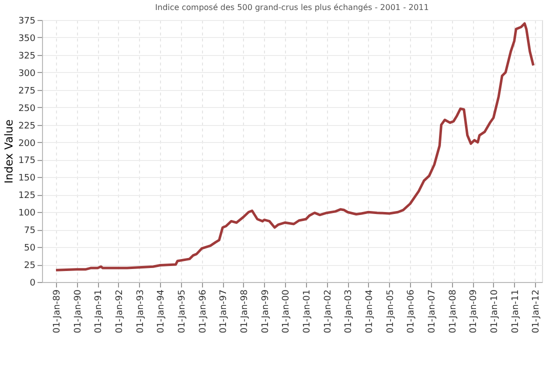  I want to click on x-tick-label: 01-Jan-89, so click(57, 311).